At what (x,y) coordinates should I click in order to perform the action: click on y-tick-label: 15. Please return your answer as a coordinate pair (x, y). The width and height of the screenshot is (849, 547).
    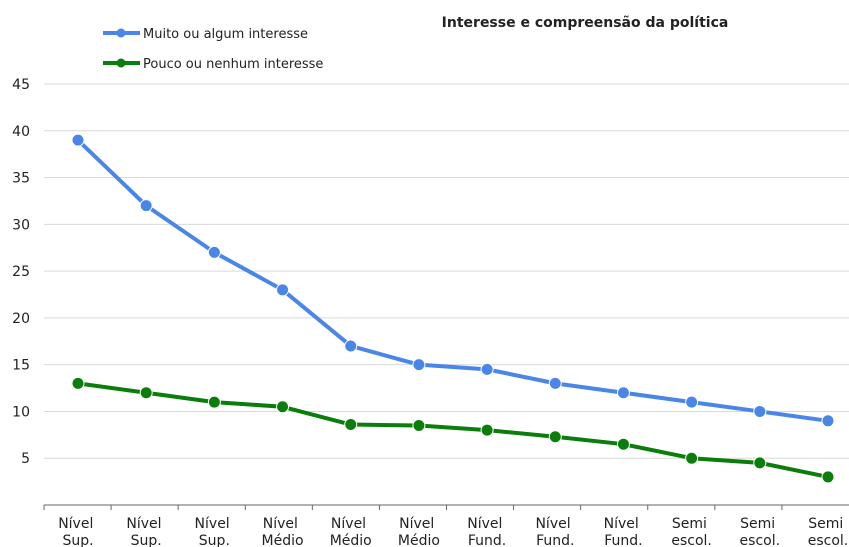
    Looking at the image, I should click on (21, 366).